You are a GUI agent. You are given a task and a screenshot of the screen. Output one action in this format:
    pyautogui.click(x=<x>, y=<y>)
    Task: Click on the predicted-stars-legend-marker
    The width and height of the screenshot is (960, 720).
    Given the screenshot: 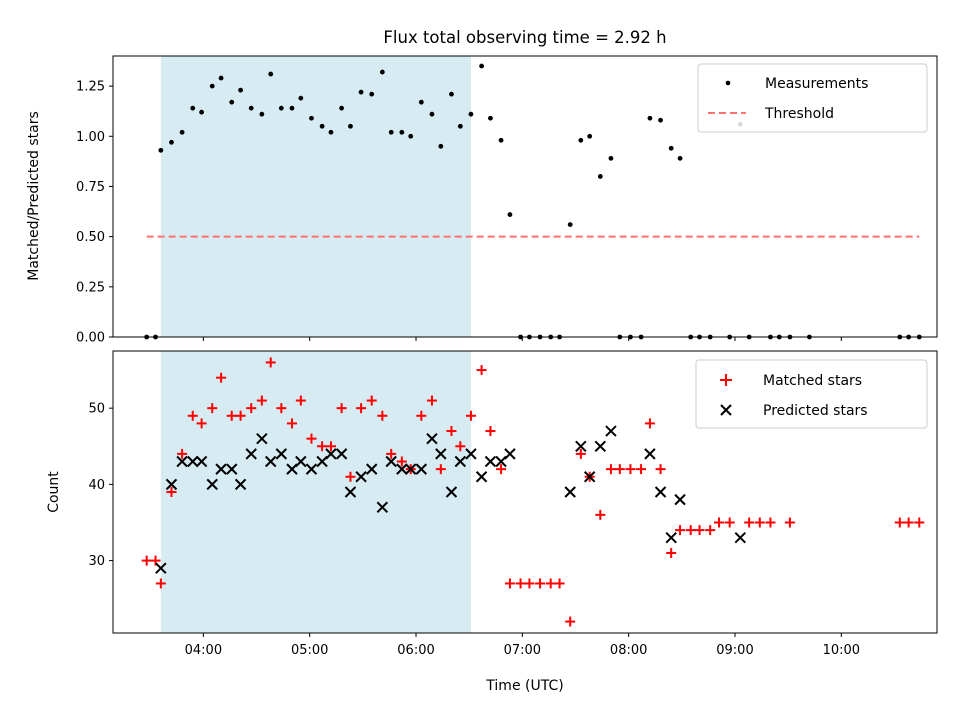 What is the action you would take?
    pyautogui.click(x=726, y=410)
    